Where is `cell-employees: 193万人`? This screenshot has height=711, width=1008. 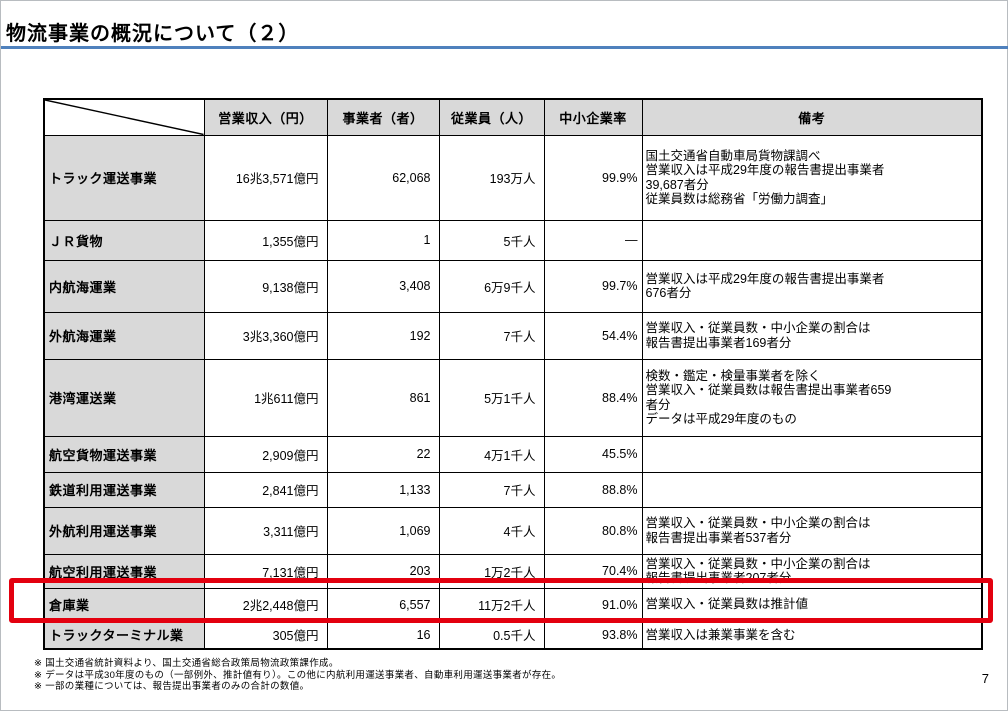 cell-employees: 193万人 is located at coordinates (491, 177).